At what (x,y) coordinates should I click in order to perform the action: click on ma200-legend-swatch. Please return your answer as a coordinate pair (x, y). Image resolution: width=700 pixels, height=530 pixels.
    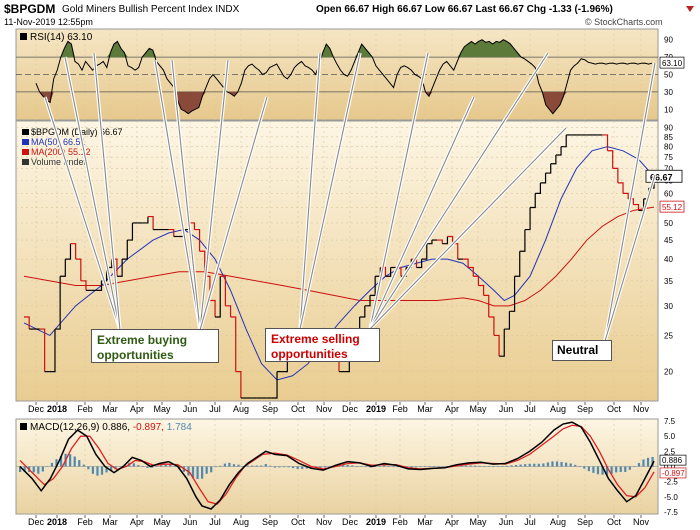
    Looking at the image, I should click on (25, 152).